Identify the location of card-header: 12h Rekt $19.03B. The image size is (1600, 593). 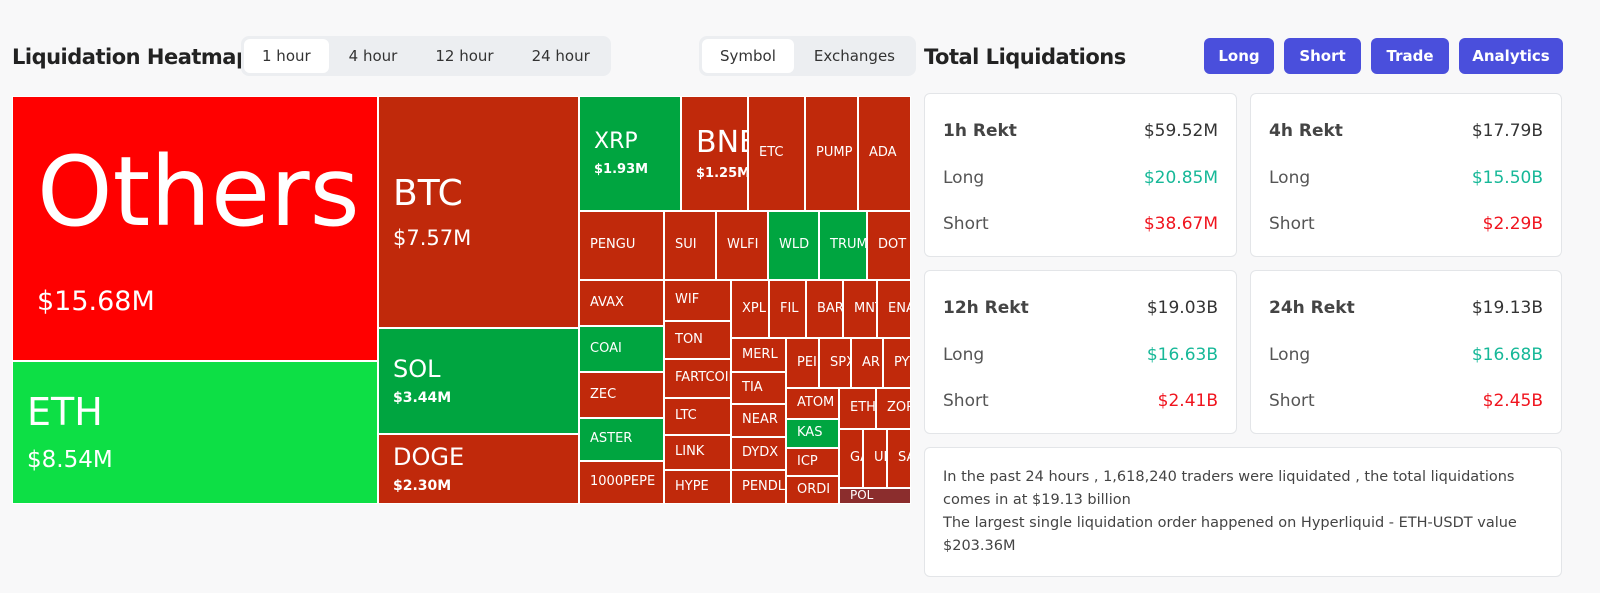
(1080, 308).